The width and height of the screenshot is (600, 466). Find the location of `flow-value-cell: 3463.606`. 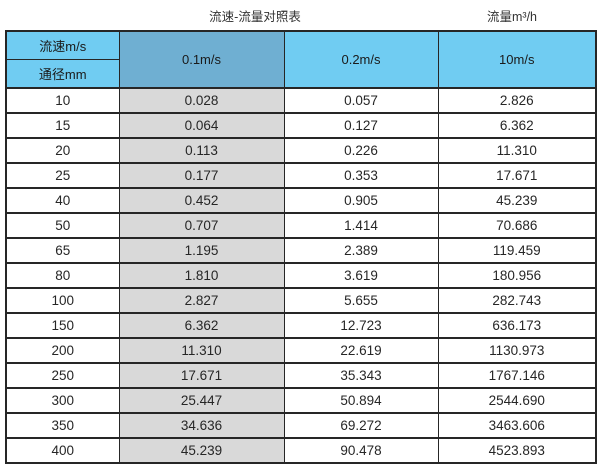

flow-value-cell: 3463.606 is located at coordinates (517, 425).